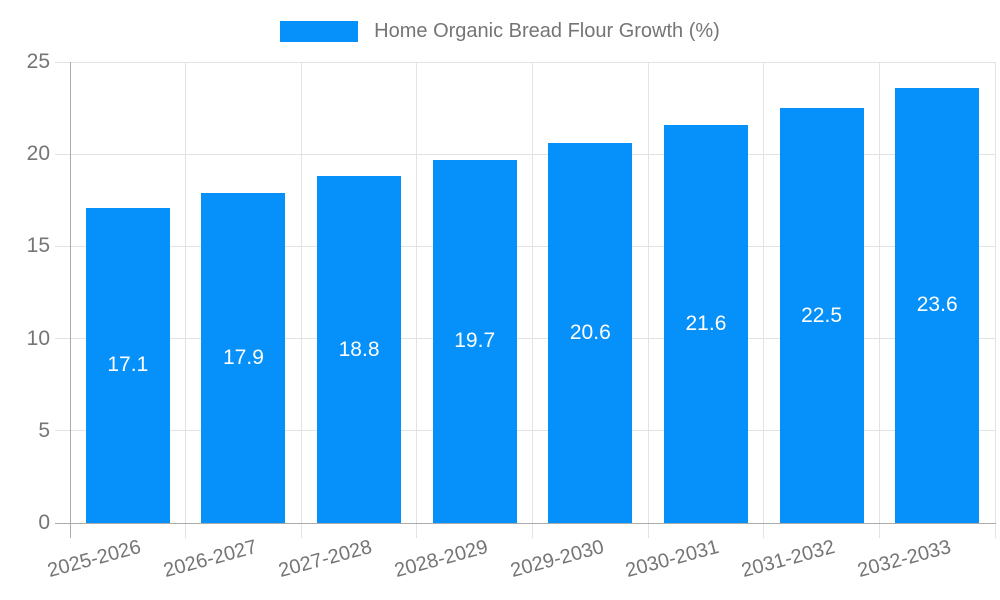  I want to click on legend-swatch-icon, so click(319, 31).